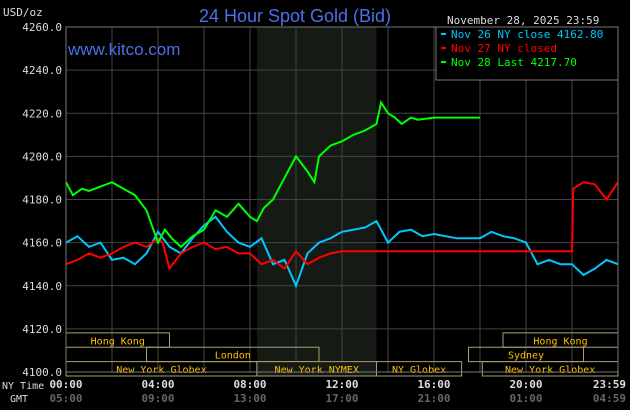  Describe the element at coordinates (433, 384) in the screenshot. I see `x-tick-ny: 16:00` at that location.